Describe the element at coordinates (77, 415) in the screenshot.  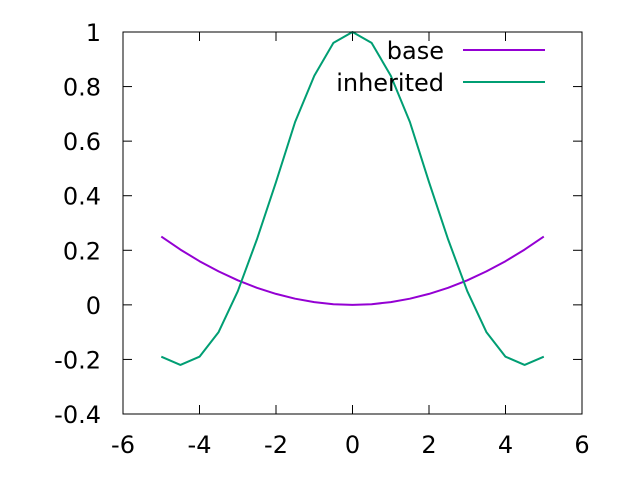
I see `y-tick-label: -0.4` at that location.